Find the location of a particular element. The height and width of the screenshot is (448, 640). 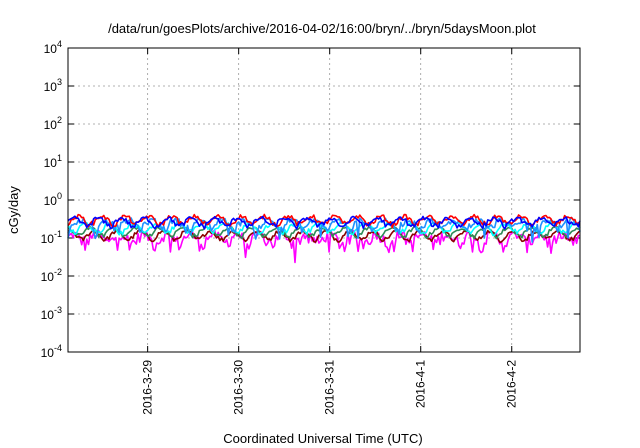

y-tick-exponent: 1 is located at coordinates (59, 158).